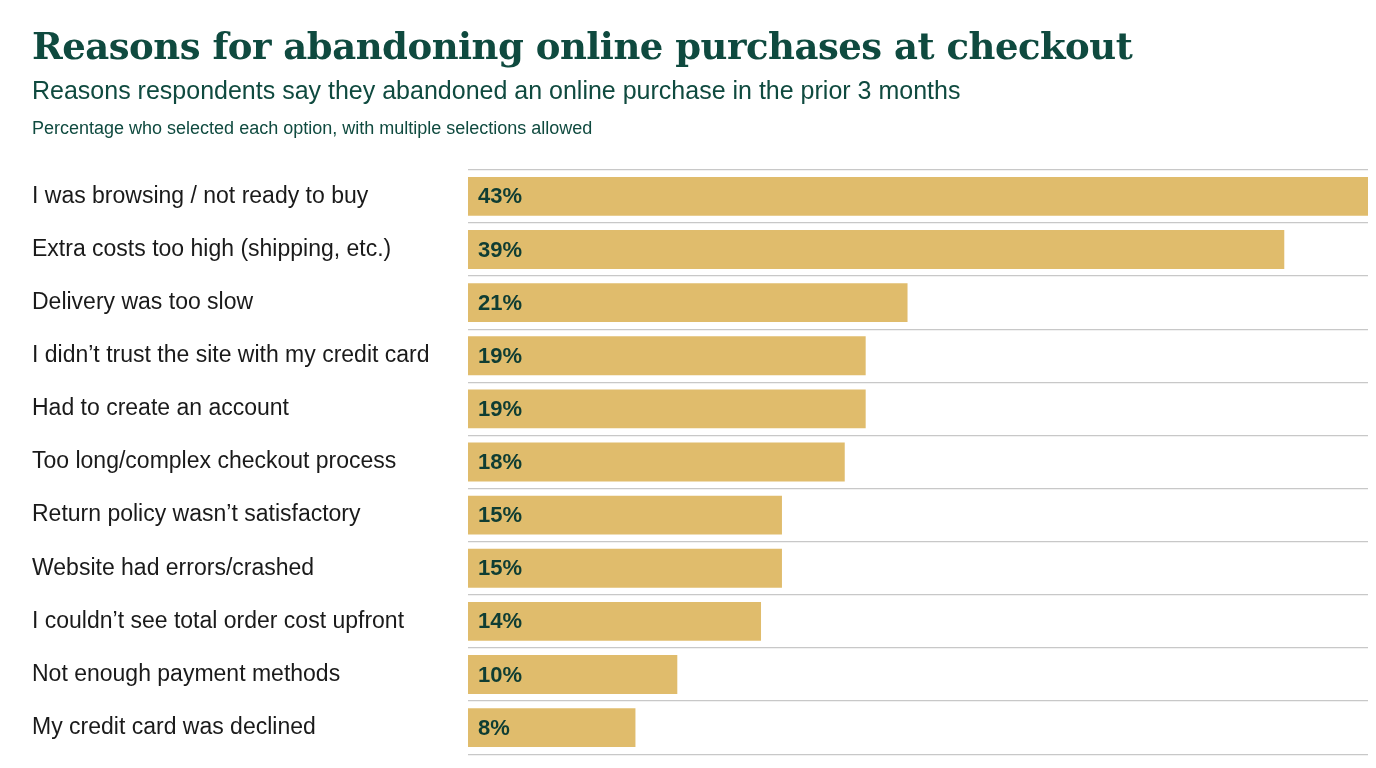  I want to click on data-label: 14%, so click(500, 621).